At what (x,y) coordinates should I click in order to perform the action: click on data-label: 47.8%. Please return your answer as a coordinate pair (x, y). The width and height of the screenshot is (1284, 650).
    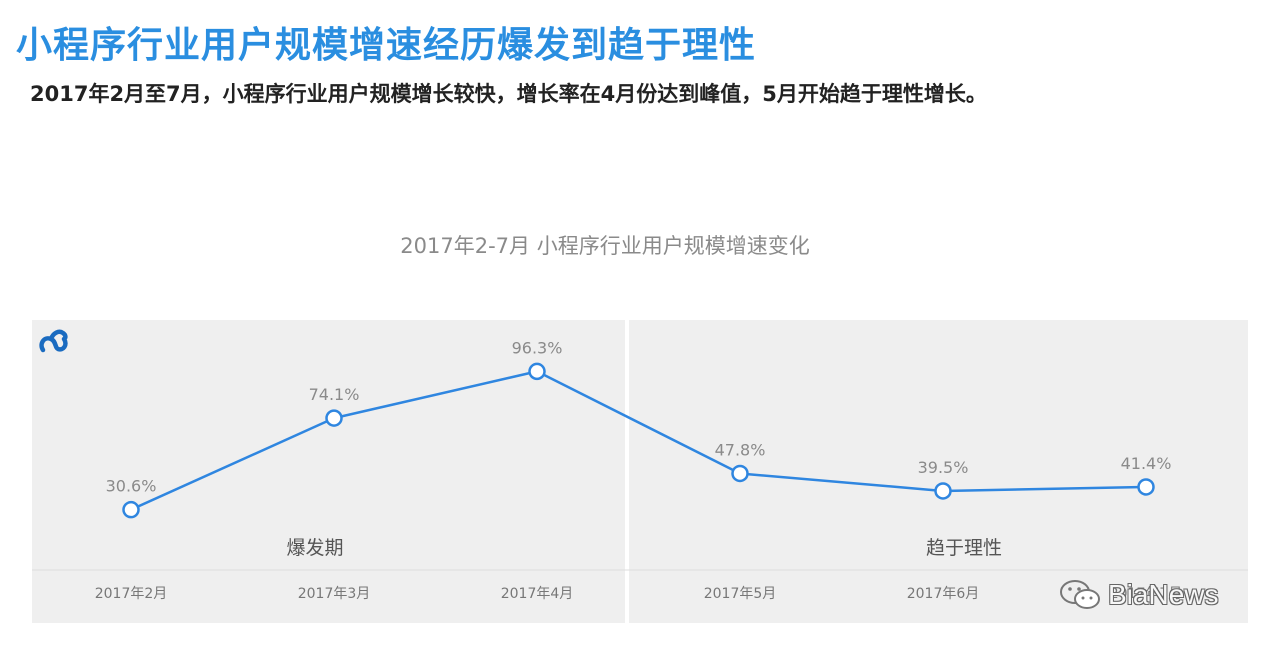
    Looking at the image, I should click on (740, 449).